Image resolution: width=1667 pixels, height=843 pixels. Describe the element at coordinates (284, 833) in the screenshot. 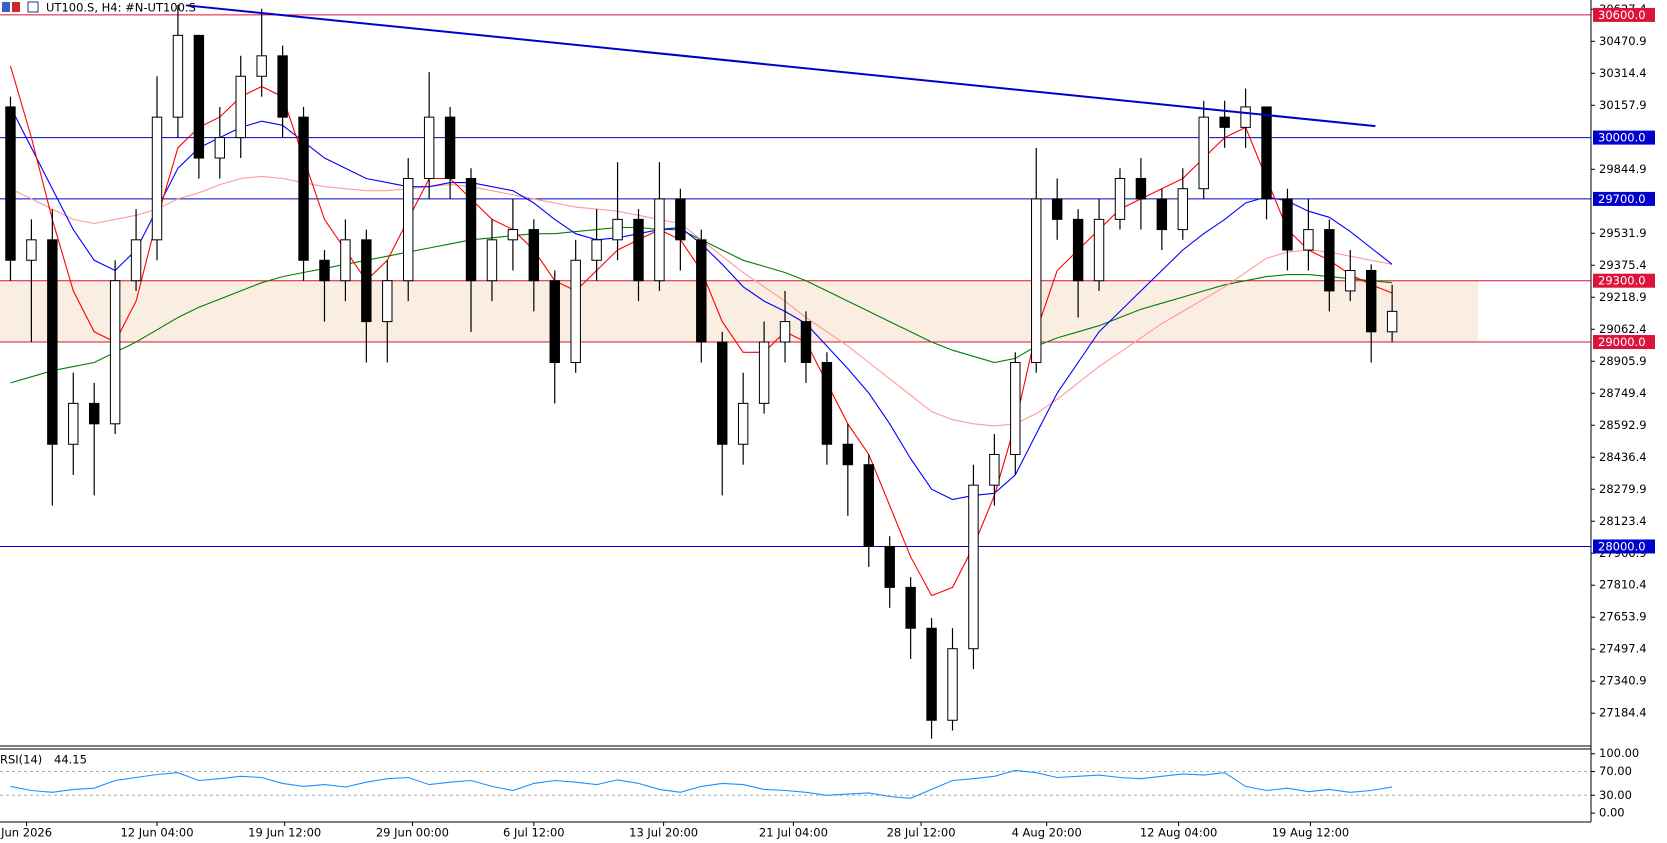

I see `x-tick-label: 19 Jun 12:00` at that location.